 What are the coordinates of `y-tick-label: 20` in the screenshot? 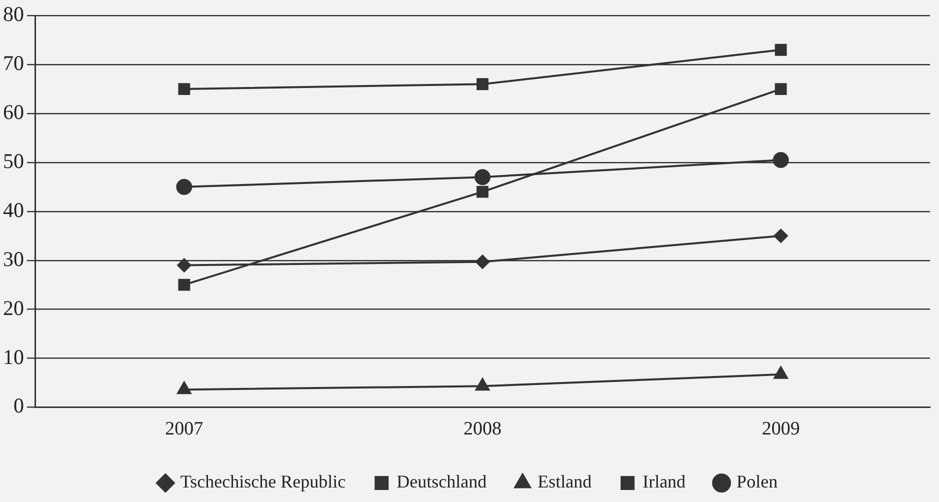 It's located at (13, 308).